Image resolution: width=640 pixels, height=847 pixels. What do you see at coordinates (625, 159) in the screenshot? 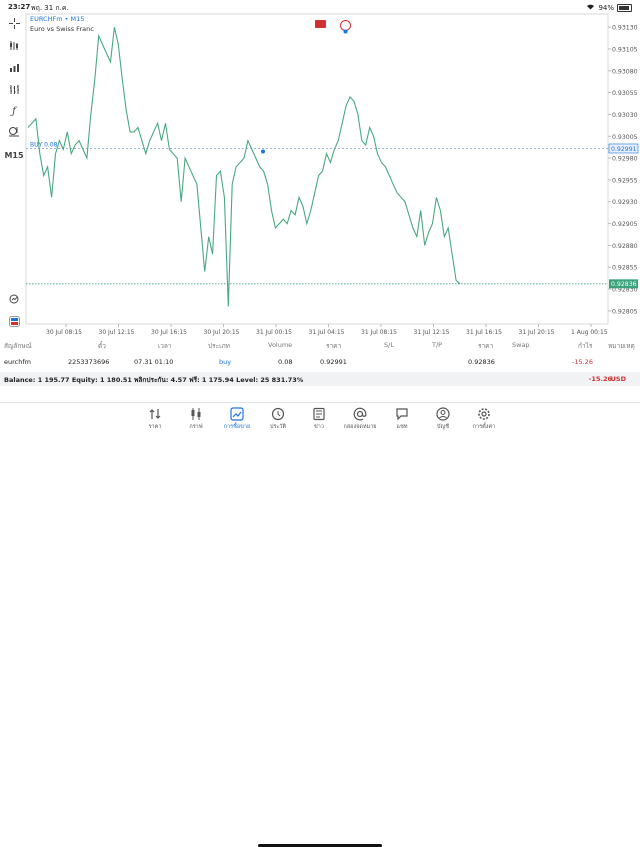
I see `price-axis-label: 0.92980` at bounding box center [625, 159].